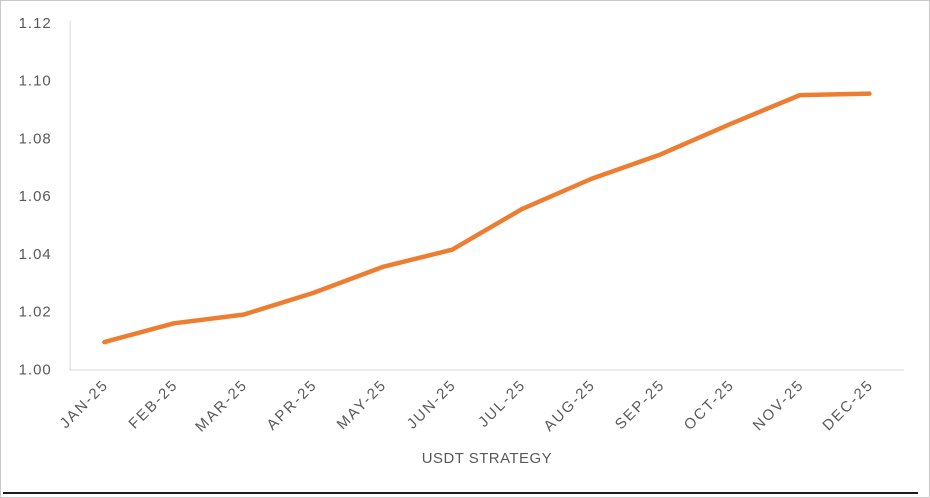 The height and width of the screenshot is (498, 930). I want to click on x-tick-label: MAR-25, so click(221, 405).